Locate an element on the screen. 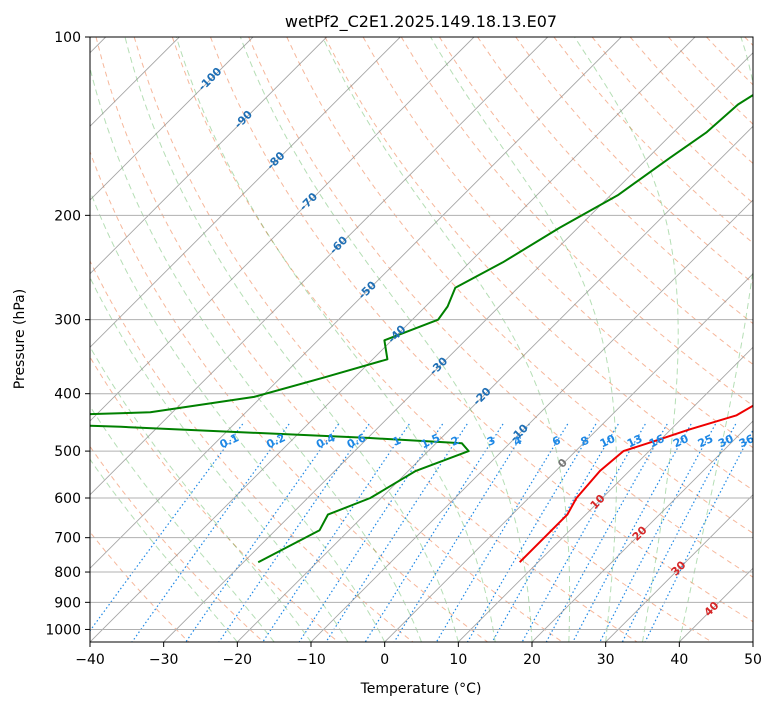  x-tick-label: 30 is located at coordinates (606, 660).